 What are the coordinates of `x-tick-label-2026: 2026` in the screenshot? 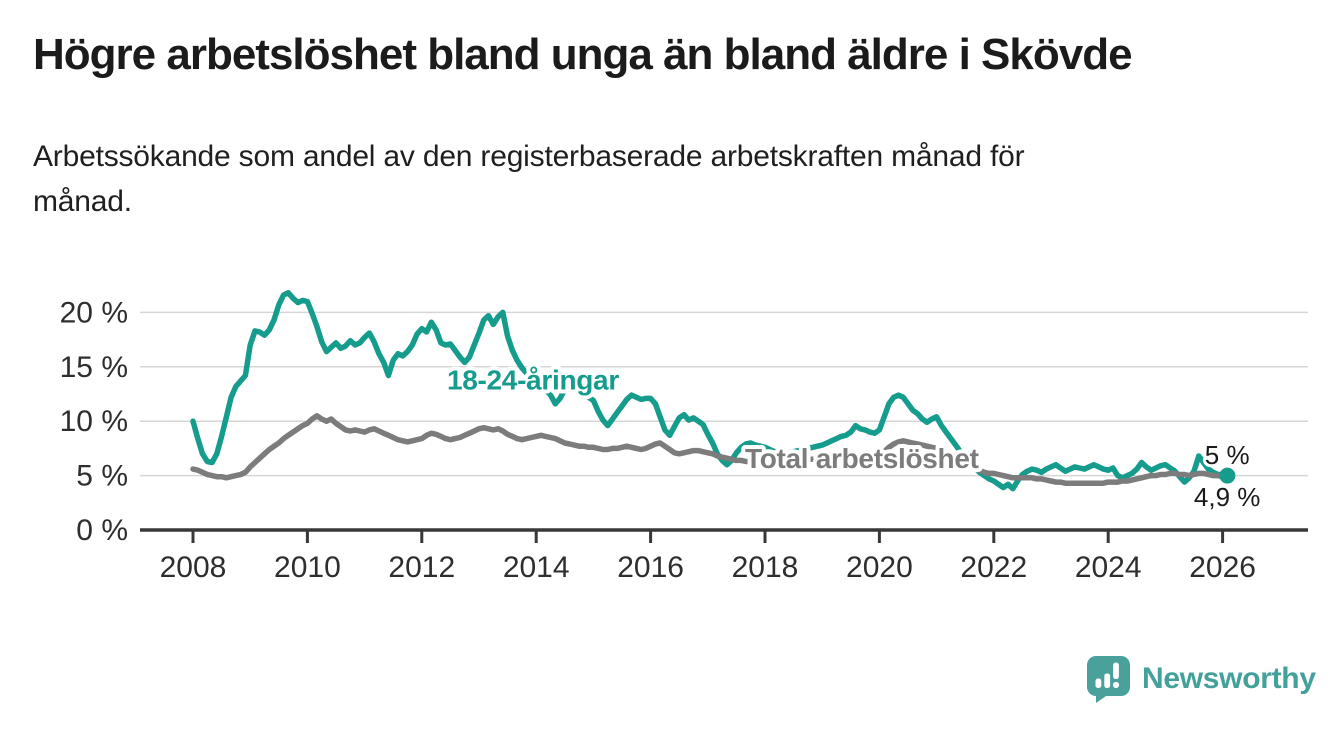 It's located at (1222, 567).